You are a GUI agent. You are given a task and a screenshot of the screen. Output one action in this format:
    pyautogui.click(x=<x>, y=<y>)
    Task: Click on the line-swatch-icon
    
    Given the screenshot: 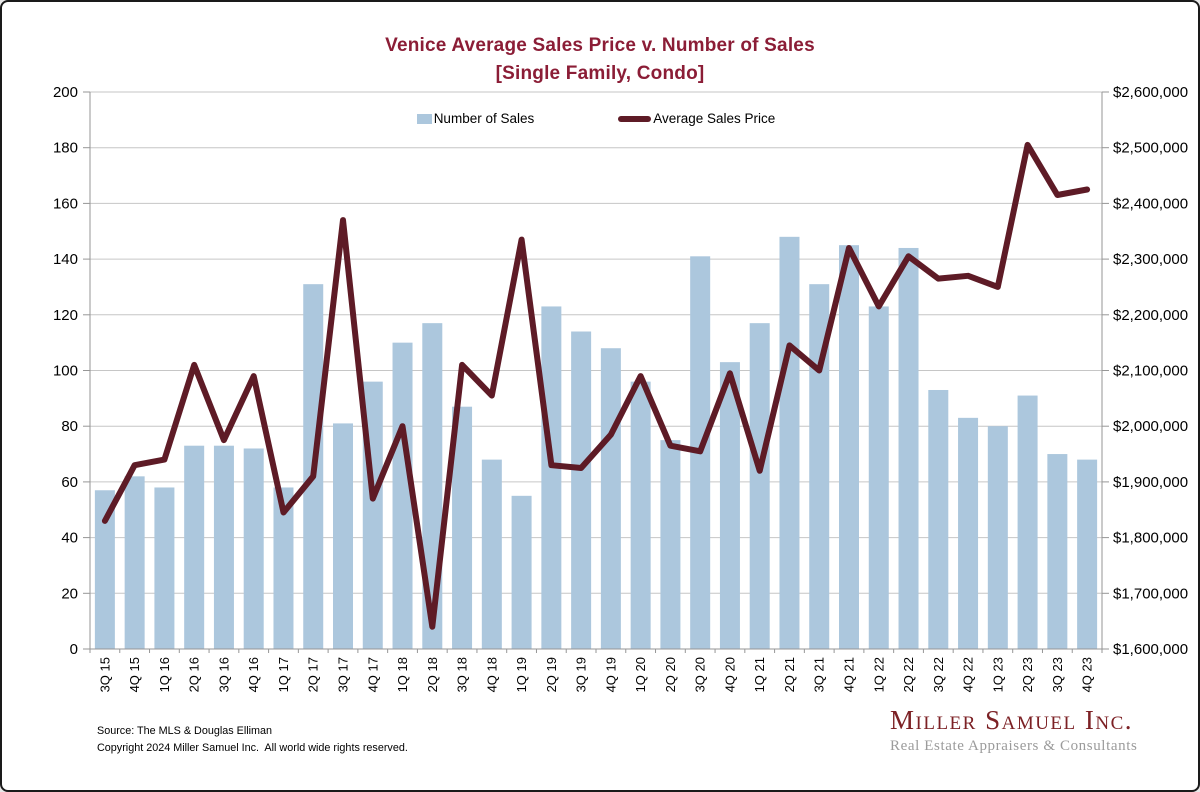 What is the action you would take?
    pyautogui.click(x=635, y=118)
    